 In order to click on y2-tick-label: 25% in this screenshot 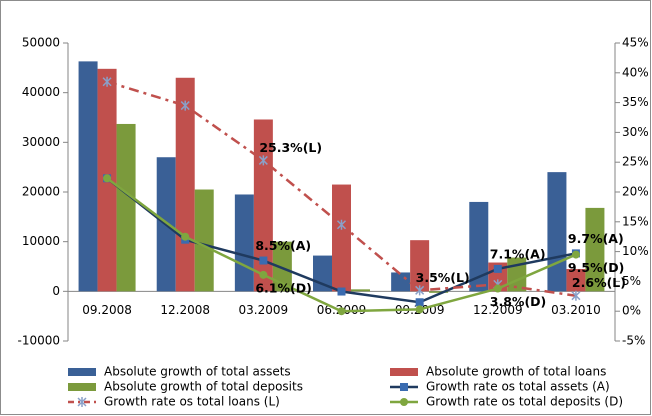, I will do `click(635, 162)`.